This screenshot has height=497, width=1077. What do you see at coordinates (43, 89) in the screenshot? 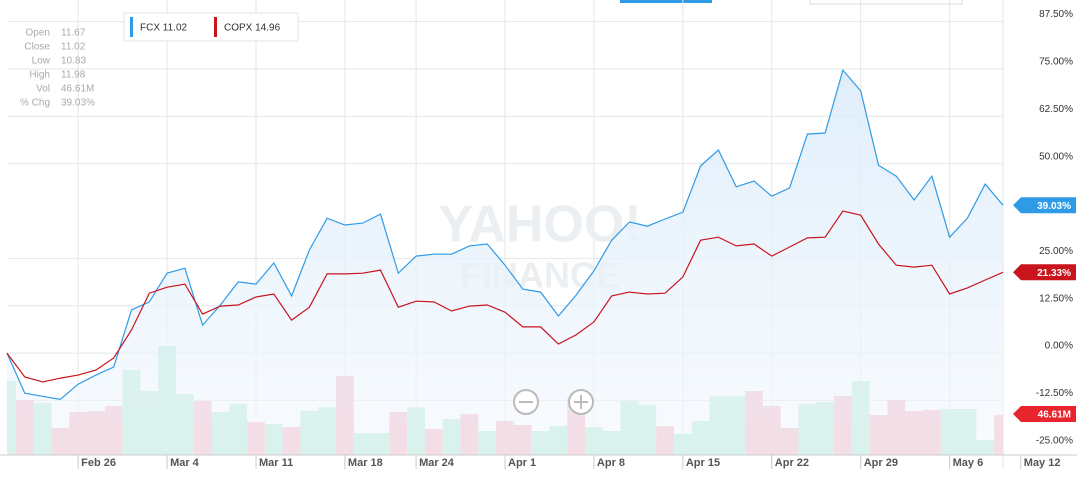
I see `info-label: Vol` at bounding box center [43, 89].